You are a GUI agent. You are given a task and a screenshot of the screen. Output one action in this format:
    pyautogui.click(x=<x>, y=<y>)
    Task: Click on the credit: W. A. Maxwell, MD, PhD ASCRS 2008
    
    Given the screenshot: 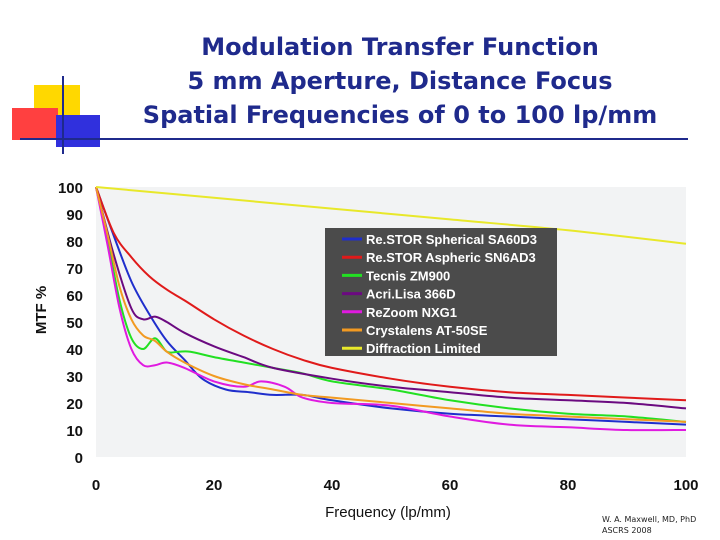 What is the action you would take?
    pyautogui.click(x=649, y=525)
    